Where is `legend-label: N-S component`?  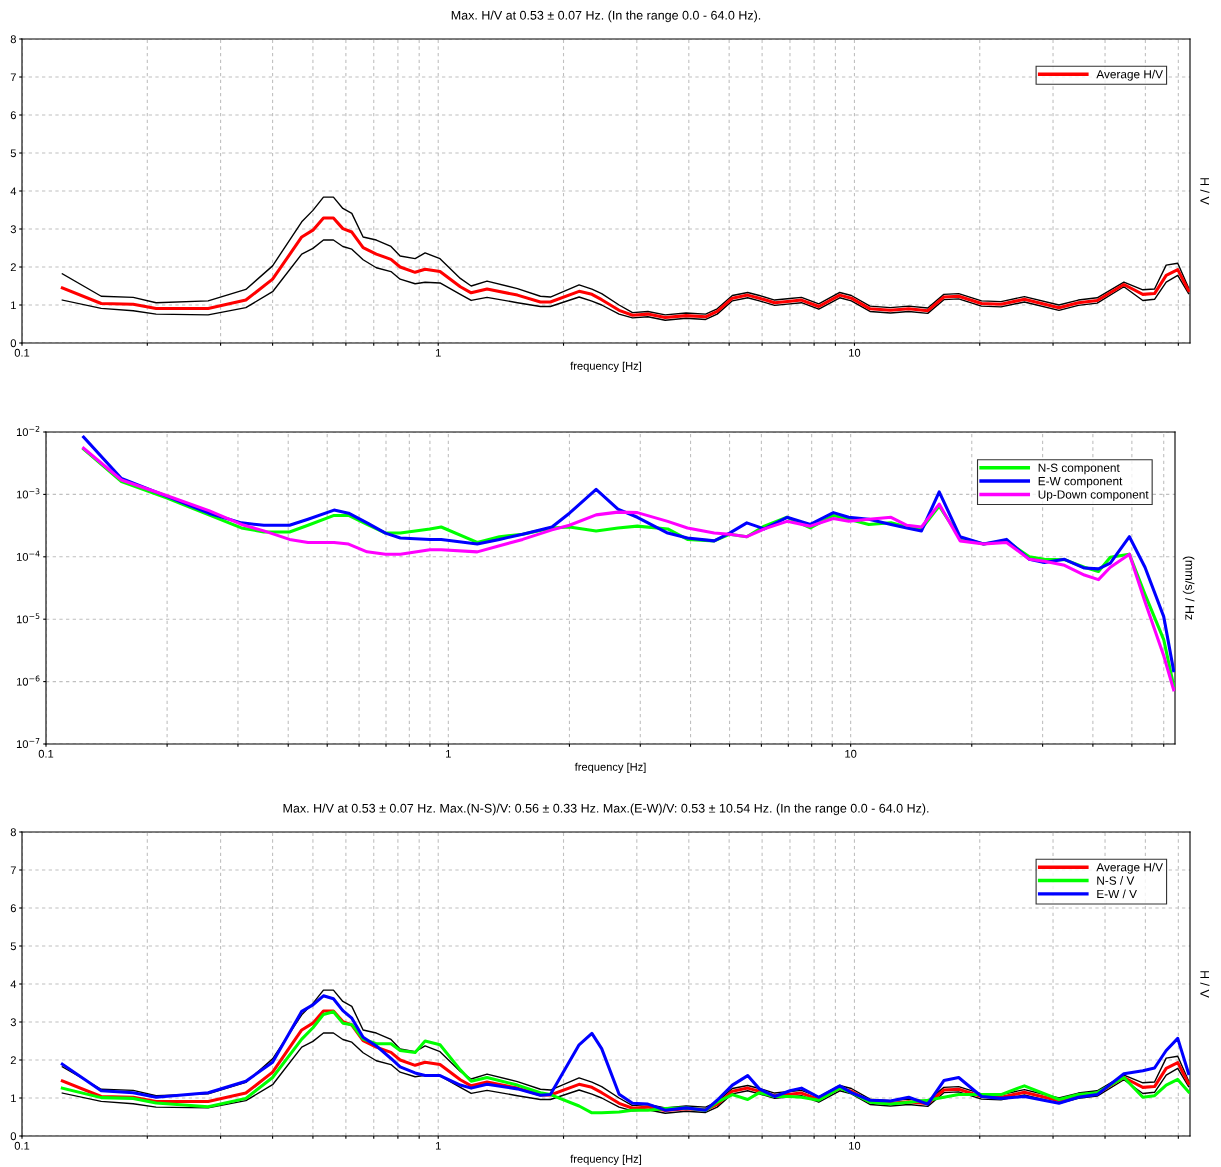 legend-label: N-S component is located at coordinates (1079, 469).